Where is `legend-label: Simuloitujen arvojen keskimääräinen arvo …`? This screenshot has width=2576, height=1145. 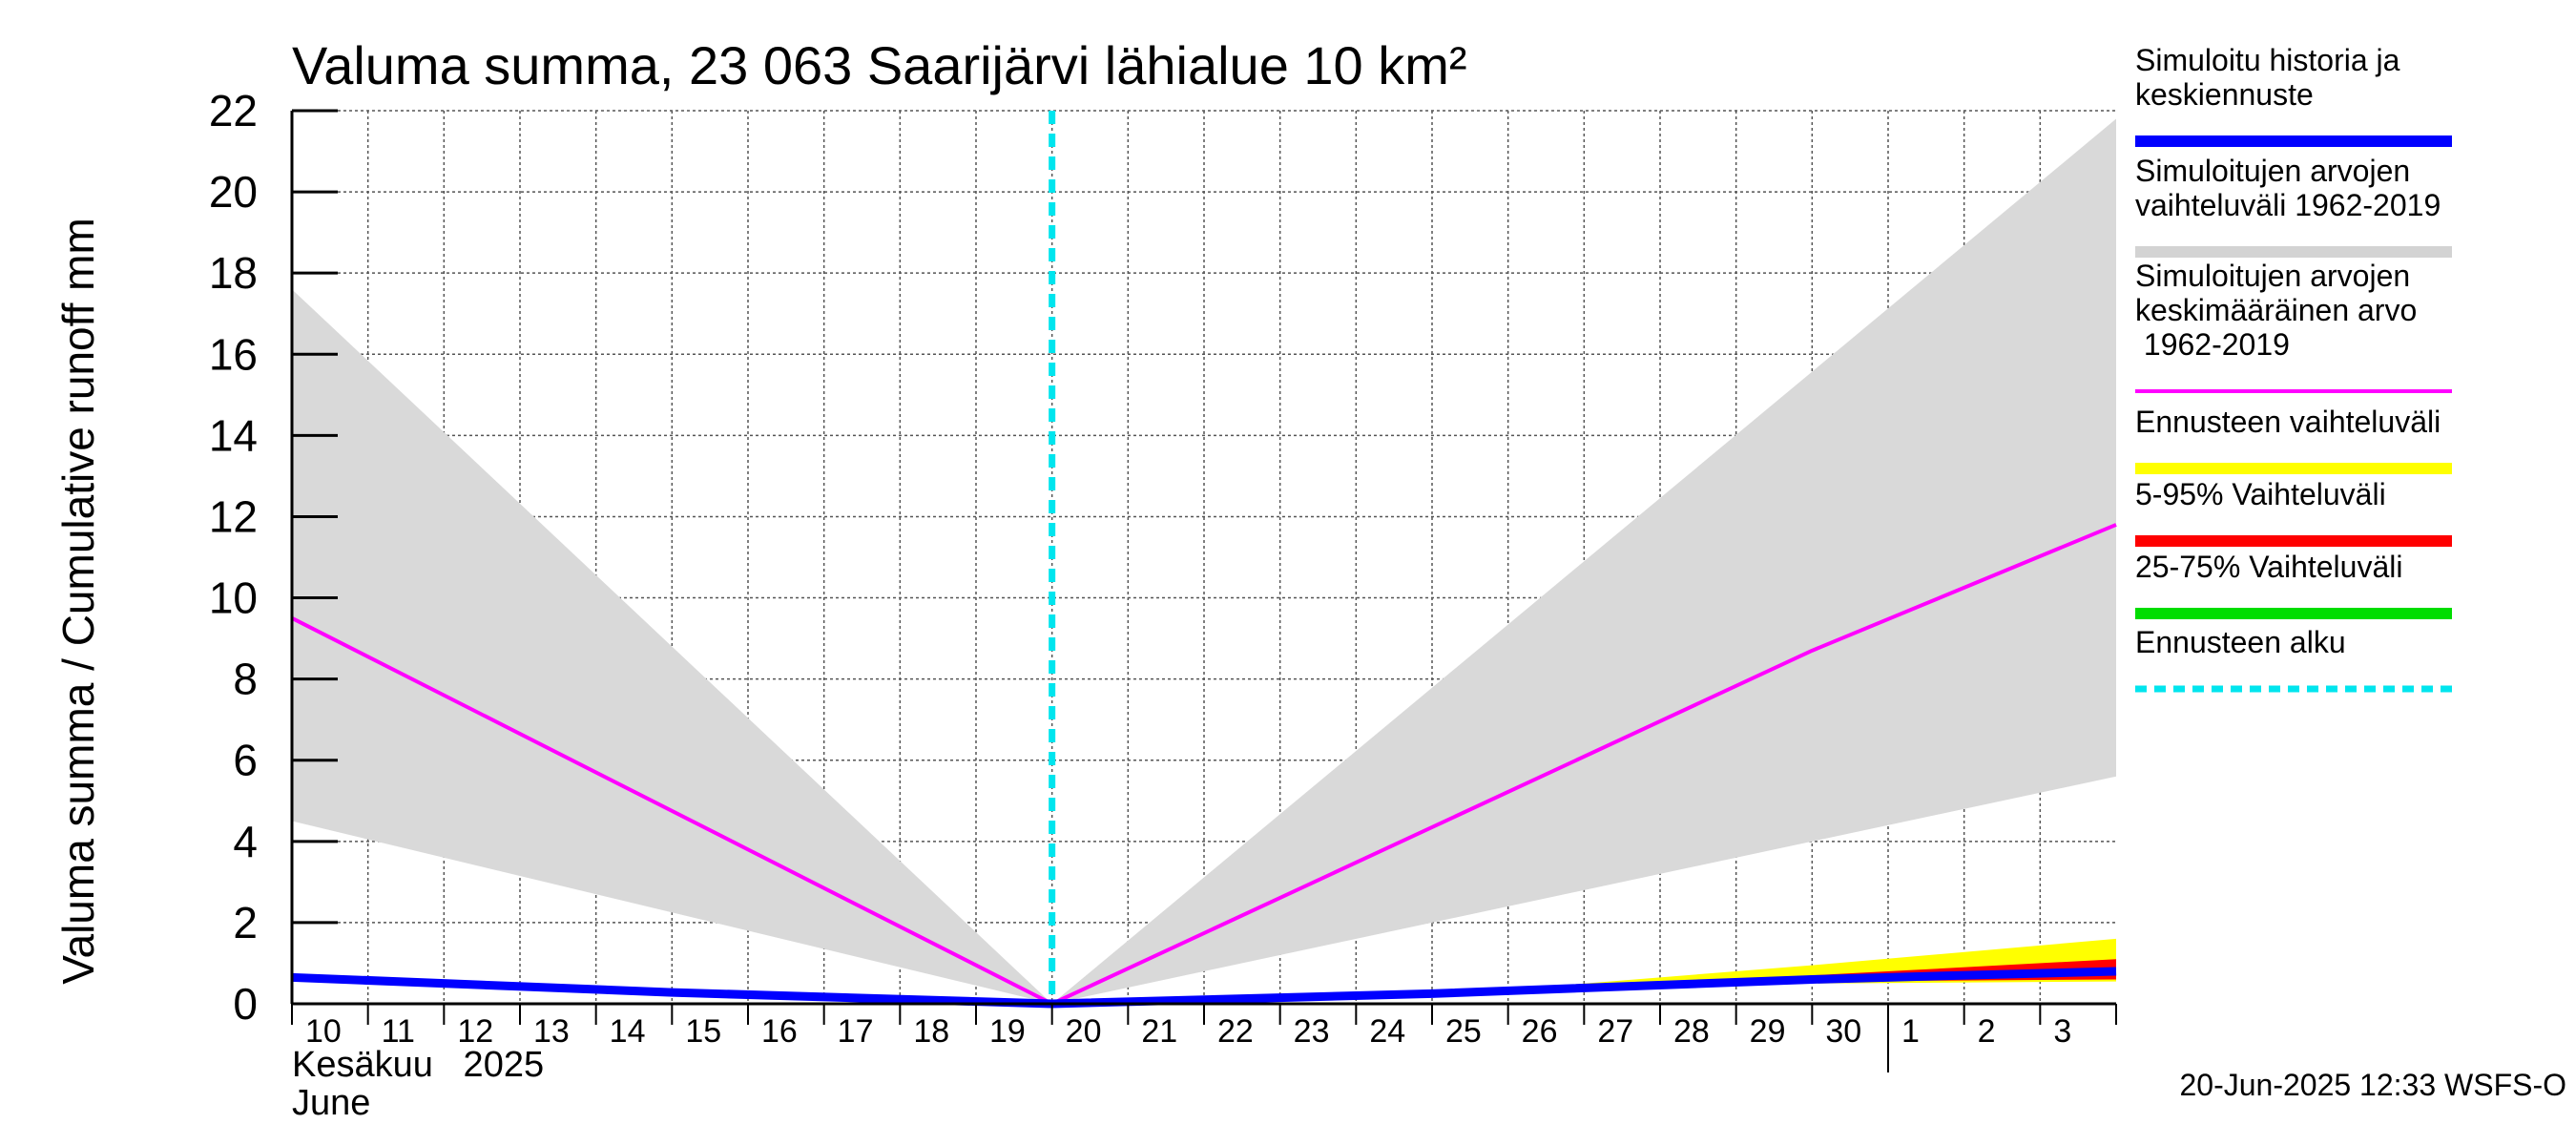
legend-label: Simuloitujen arvojen keskimääräinen arvo … is located at coordinates (2276, 310).